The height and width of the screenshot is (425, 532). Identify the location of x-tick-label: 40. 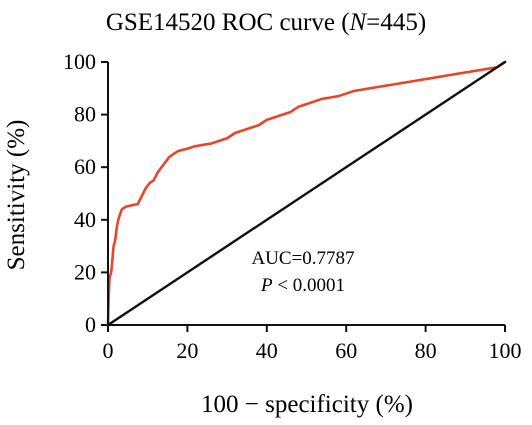
(267, 350).